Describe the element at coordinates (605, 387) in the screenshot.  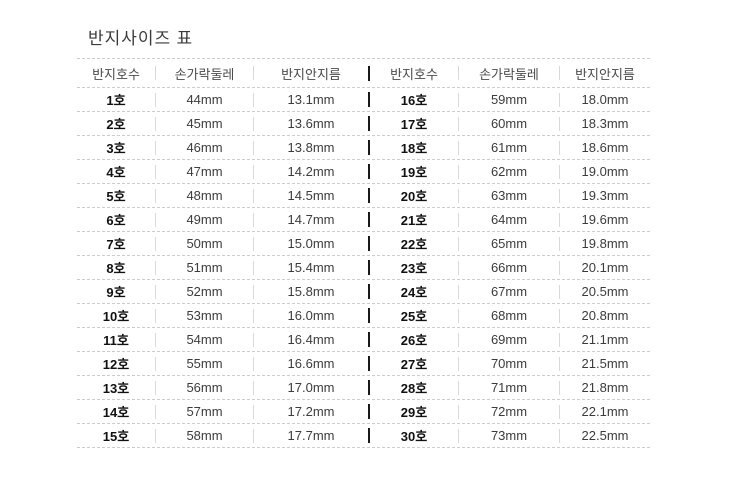
I see `diameter-cell: 21.8mm` at that location.